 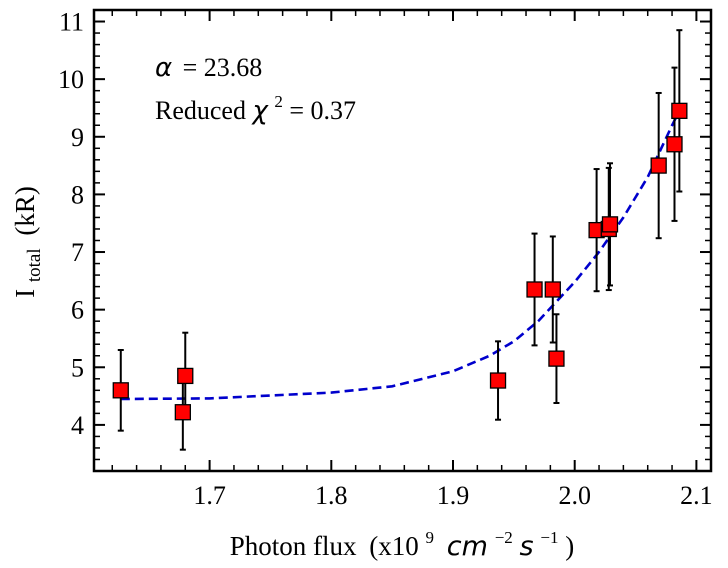 What do you see at coordinates (77, 367) in the screenshot?
I see `y-tick-label: 5` at bounding box center [77, 367].